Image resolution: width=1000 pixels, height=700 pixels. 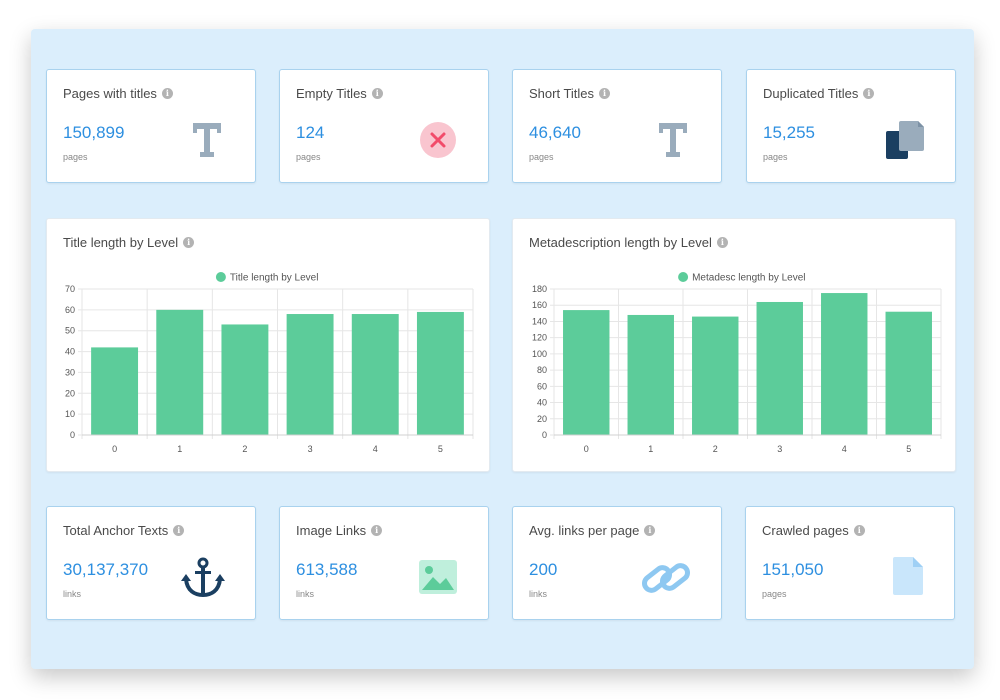 I want to click on y-tick-label: 30, so click(x=70, y=372).